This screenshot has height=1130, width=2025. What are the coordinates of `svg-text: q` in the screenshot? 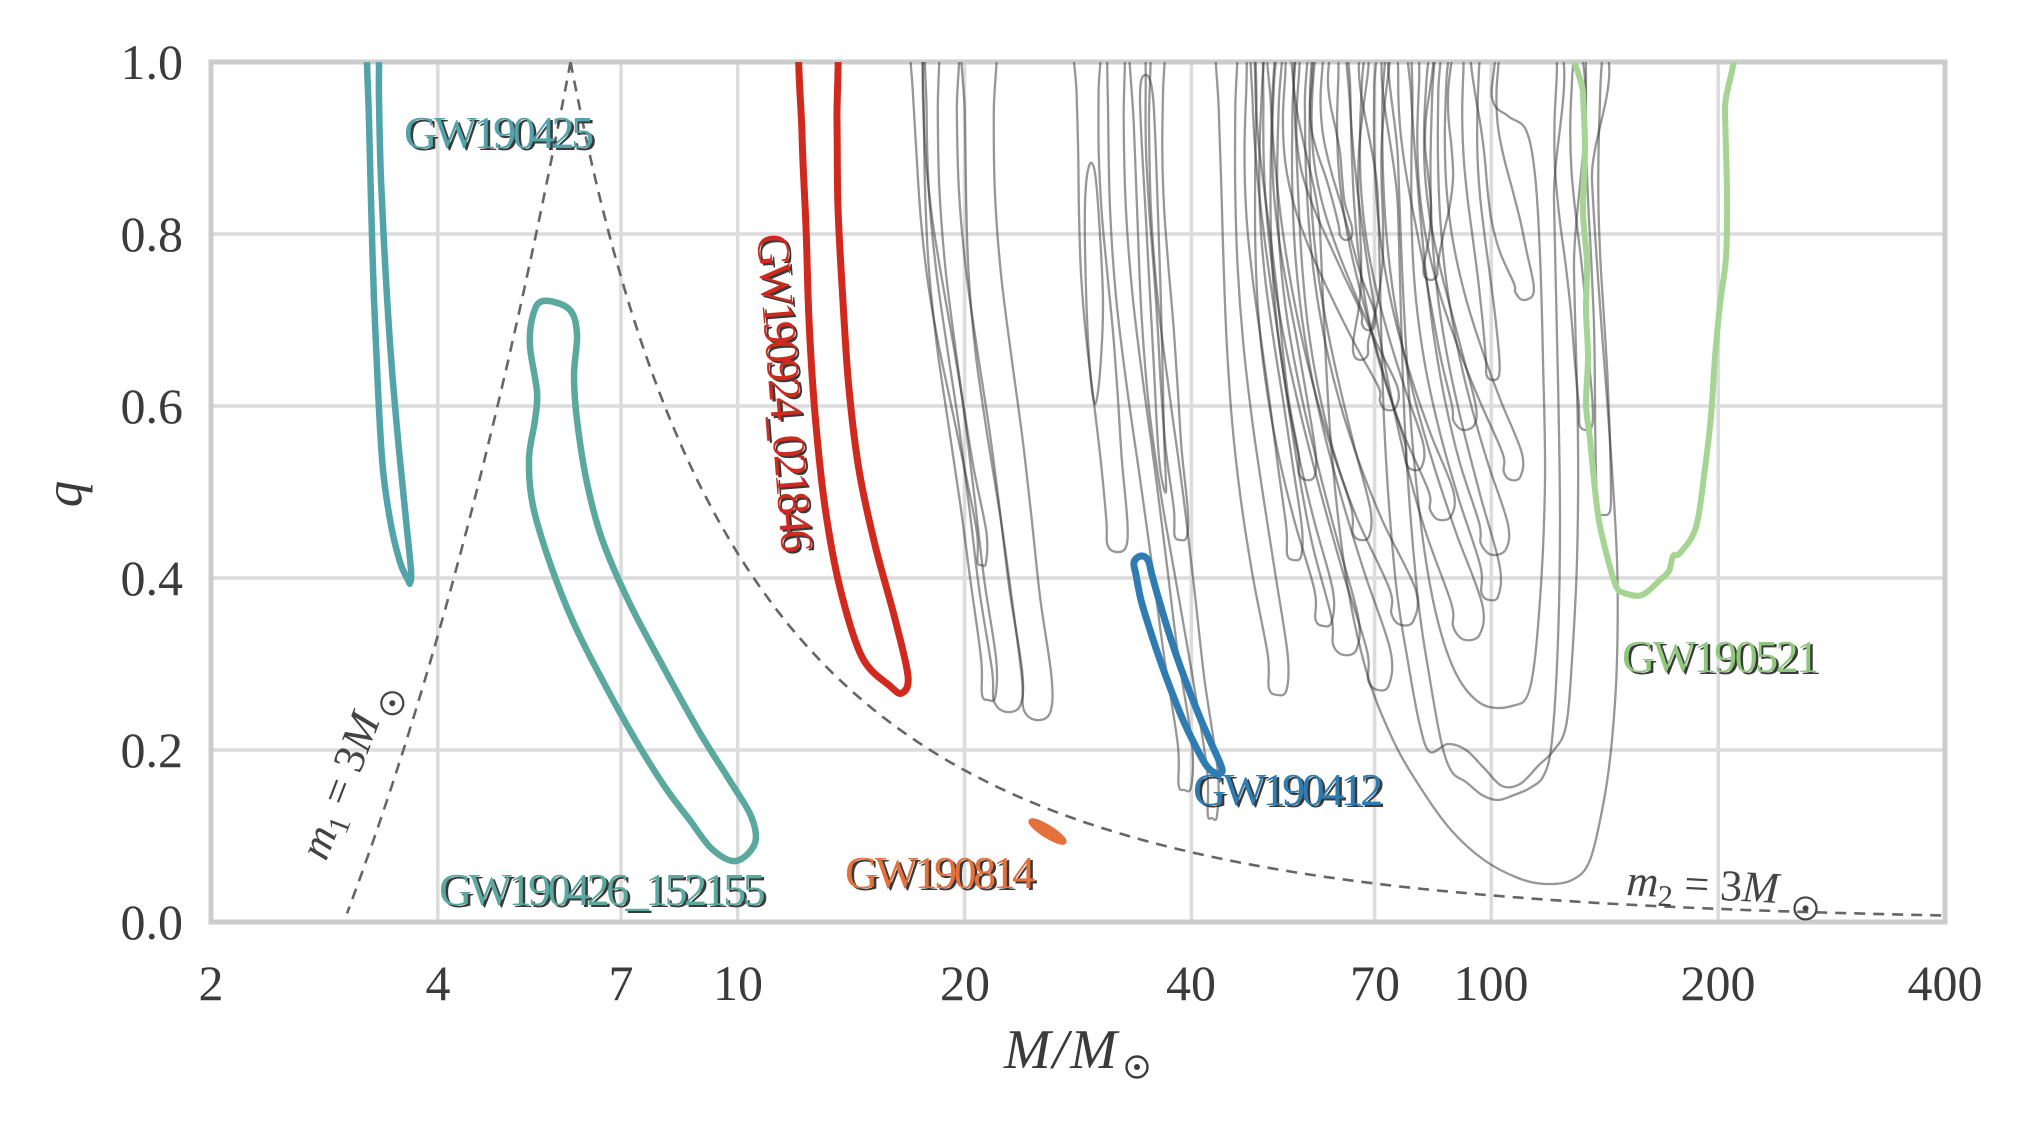 It's located at (64, 494).